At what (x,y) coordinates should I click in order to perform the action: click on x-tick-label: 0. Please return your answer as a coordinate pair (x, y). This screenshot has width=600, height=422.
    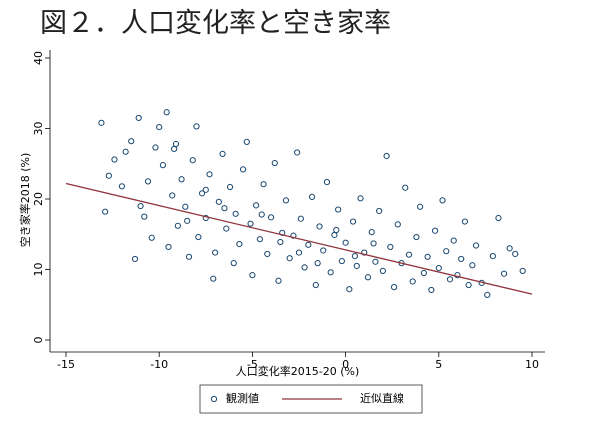
    Looking at the image, I should click on (345, 364).